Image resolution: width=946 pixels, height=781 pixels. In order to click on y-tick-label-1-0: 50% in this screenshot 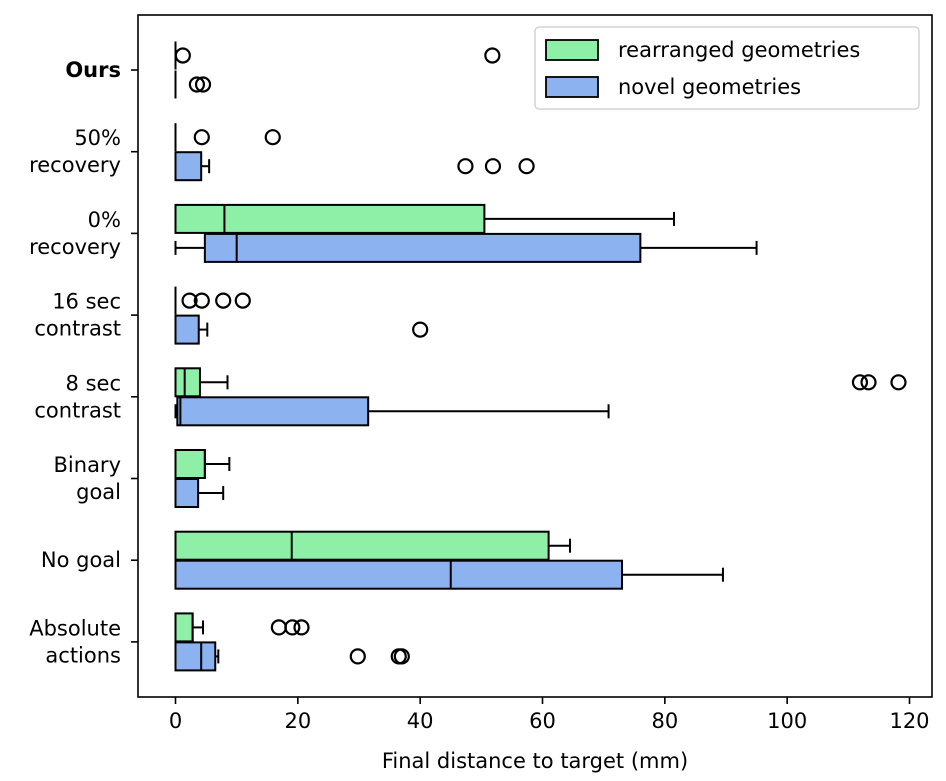, I will do `click(97, 138)`.